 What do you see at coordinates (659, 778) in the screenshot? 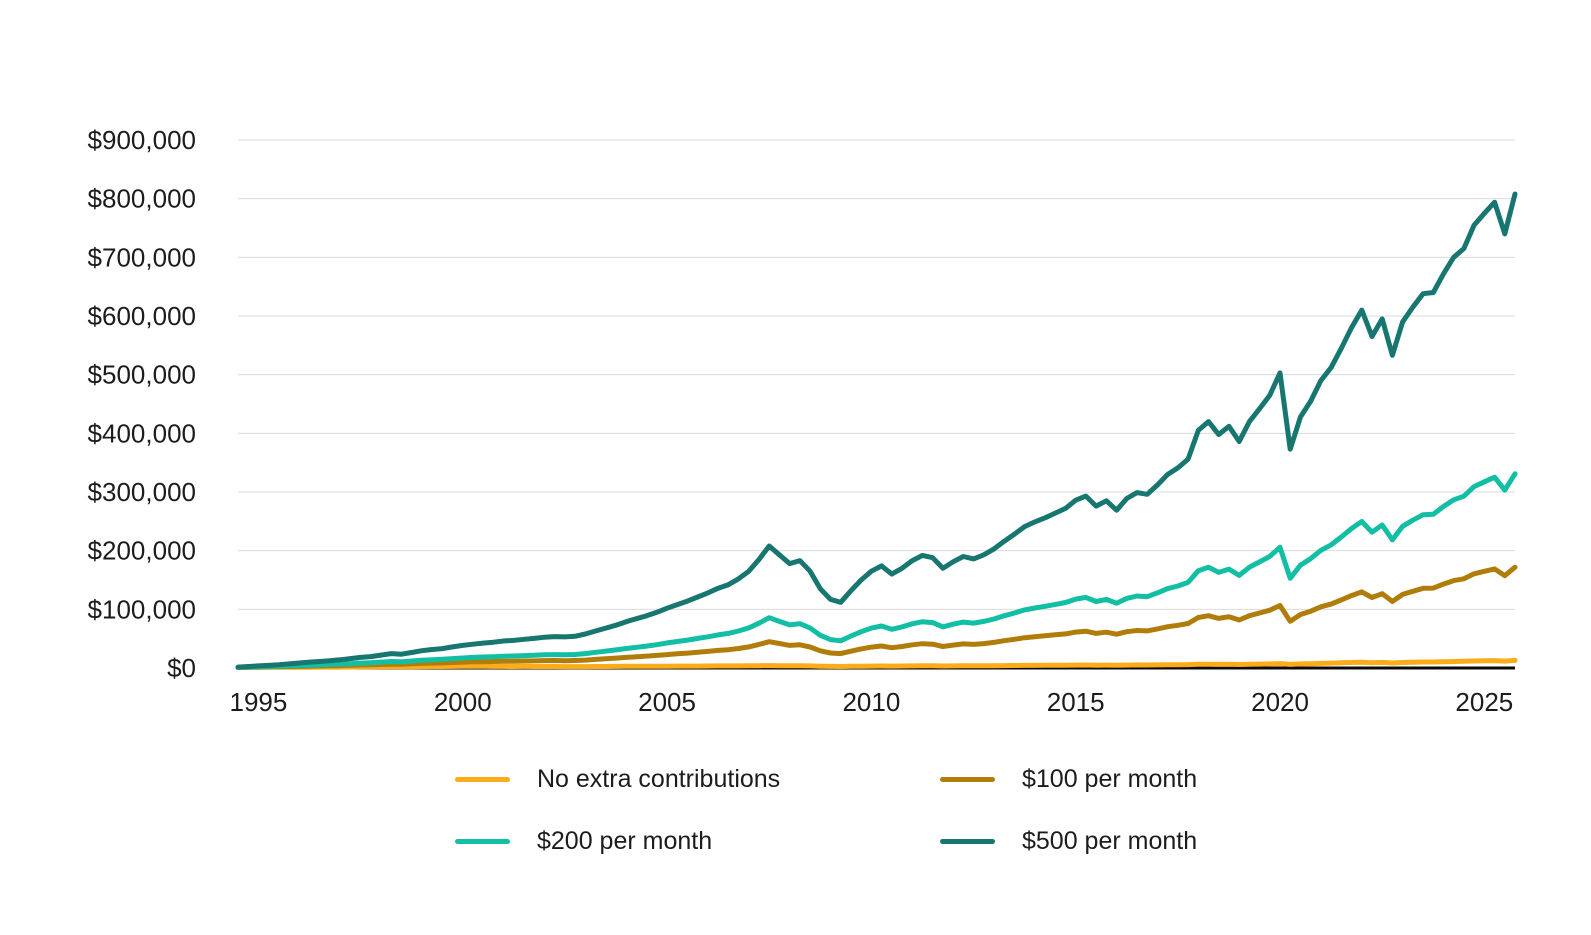
I see `legend-label-no-extra-contributions: No extra contributions` at bounding box center [659, 778].